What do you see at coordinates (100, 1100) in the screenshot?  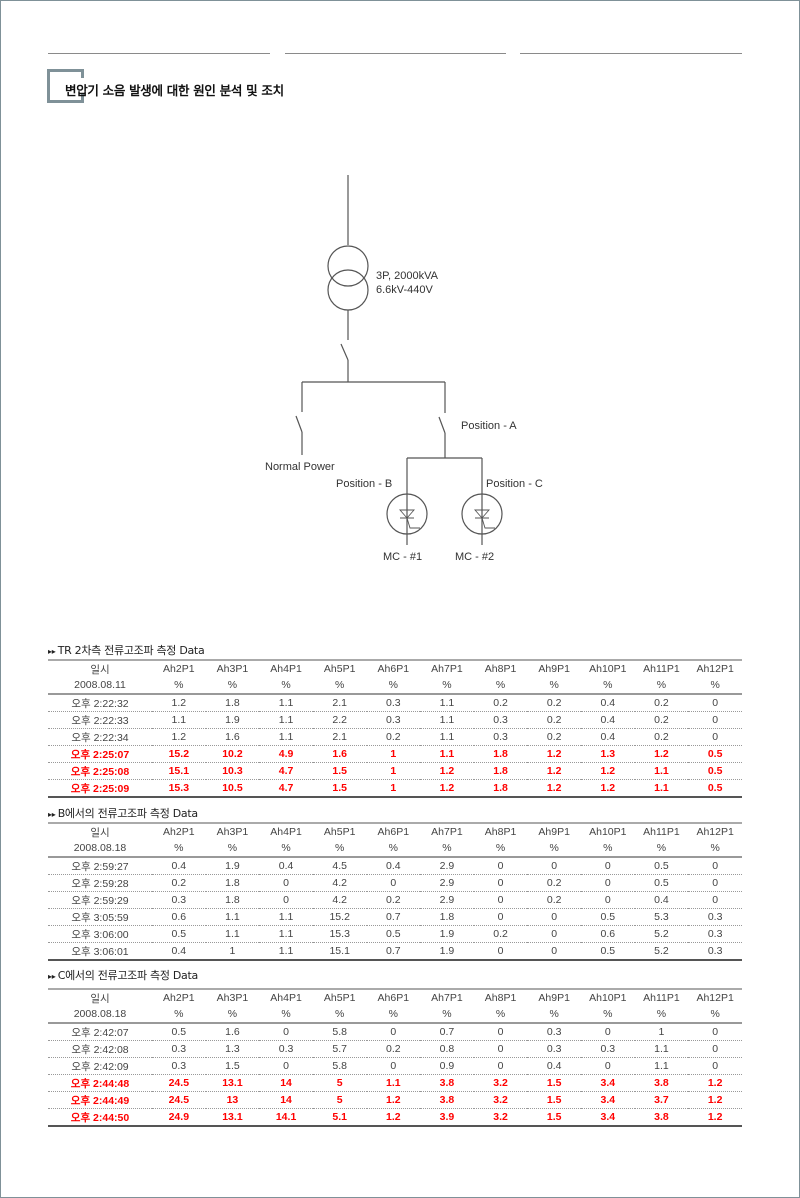 I see `time-cell: 오후 2:44:49` at bounding box center [100, 1100].